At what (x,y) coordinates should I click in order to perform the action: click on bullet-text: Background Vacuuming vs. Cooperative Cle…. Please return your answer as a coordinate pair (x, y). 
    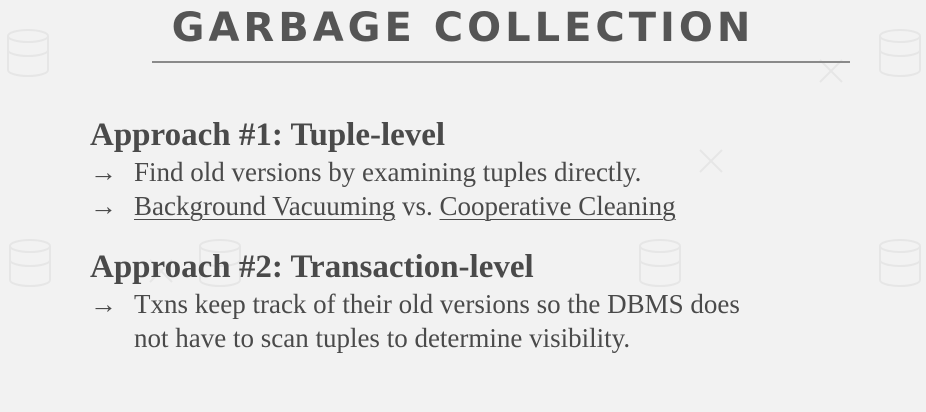
    Looking at the image, I should click on (512, 206).